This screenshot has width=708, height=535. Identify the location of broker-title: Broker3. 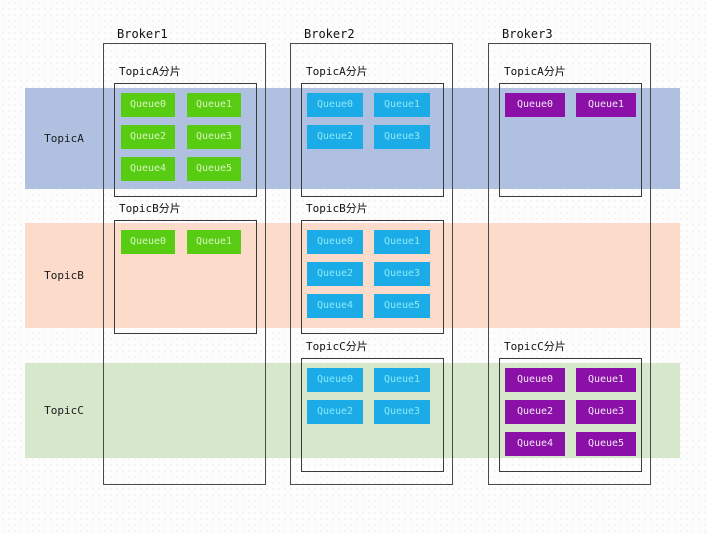
(527, 34).